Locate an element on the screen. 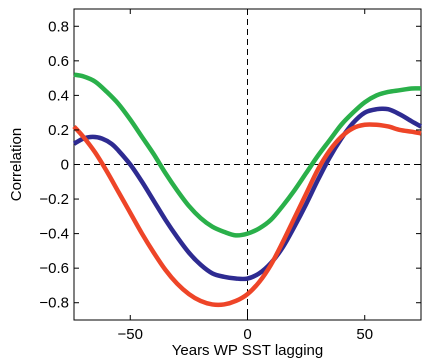 Image resolution: width=422 pixels, height=361 pixels. y-tick-label: −0.8 is located at coordinates (54, 303).